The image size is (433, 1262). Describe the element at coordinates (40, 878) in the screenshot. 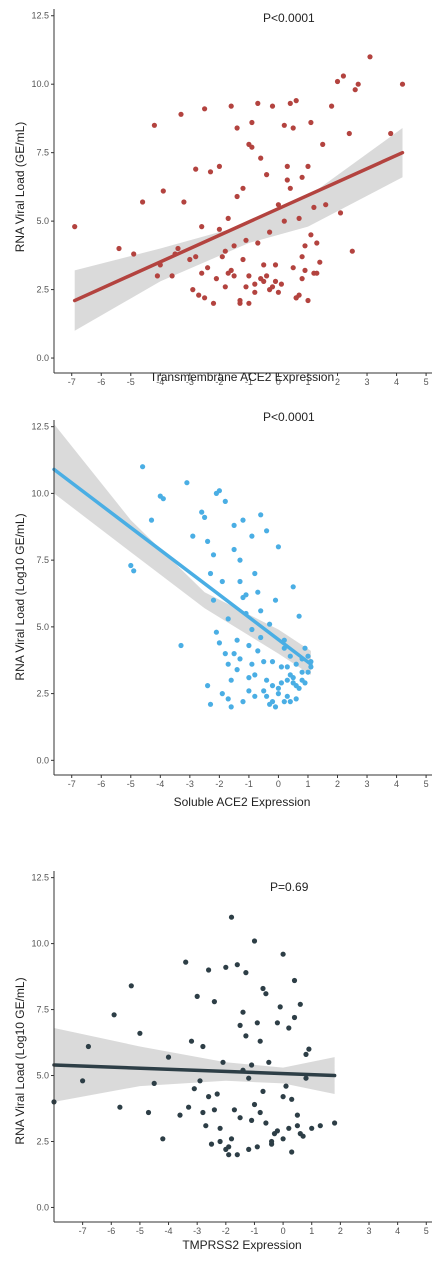

I see `y-tick-label: 12.5` at that location.